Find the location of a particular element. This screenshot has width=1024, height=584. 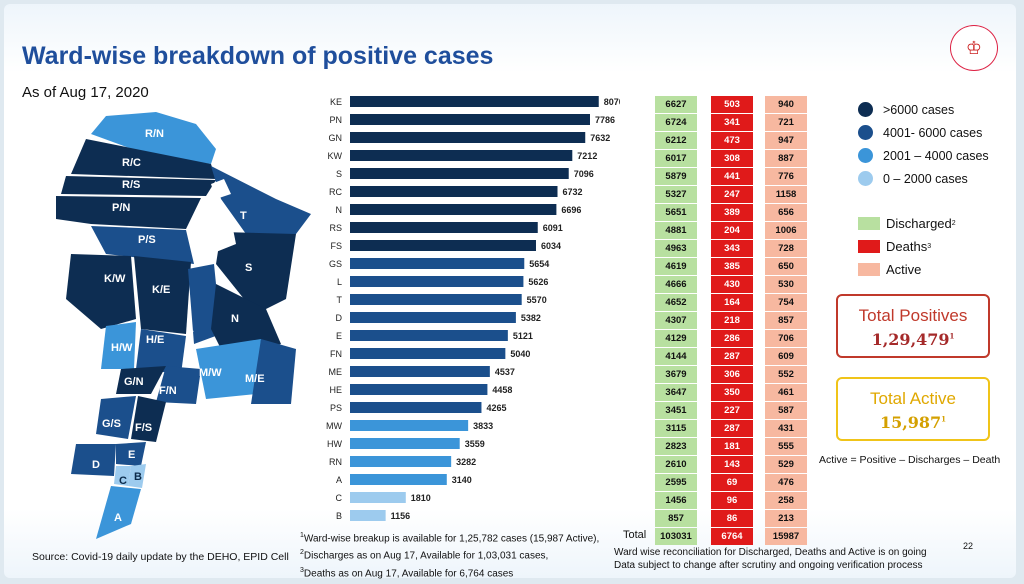

active-cell: 258 is located at coordinates (786, 500).